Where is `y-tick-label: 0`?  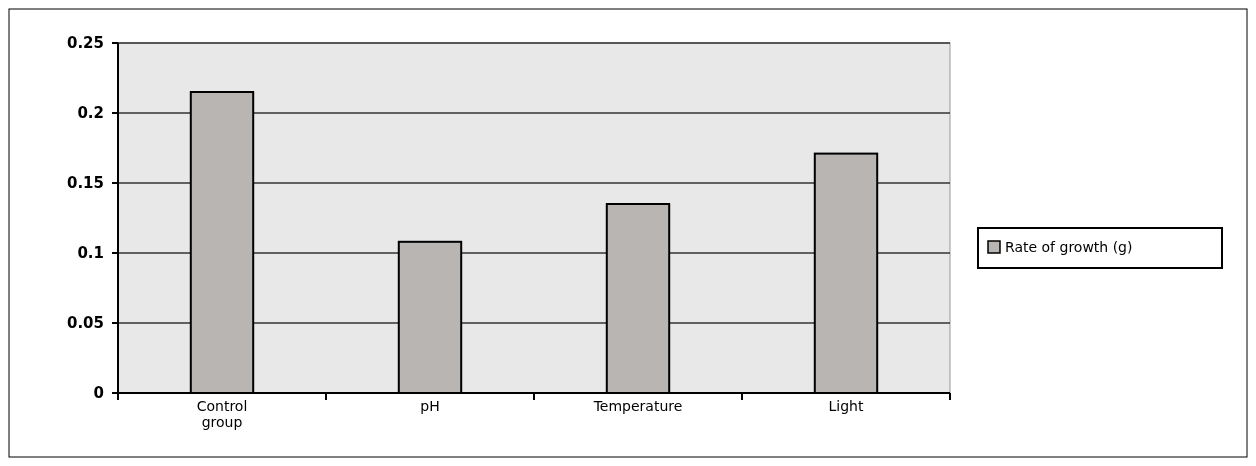
y-tick-label: 0 is located at coordinates (98, 393).